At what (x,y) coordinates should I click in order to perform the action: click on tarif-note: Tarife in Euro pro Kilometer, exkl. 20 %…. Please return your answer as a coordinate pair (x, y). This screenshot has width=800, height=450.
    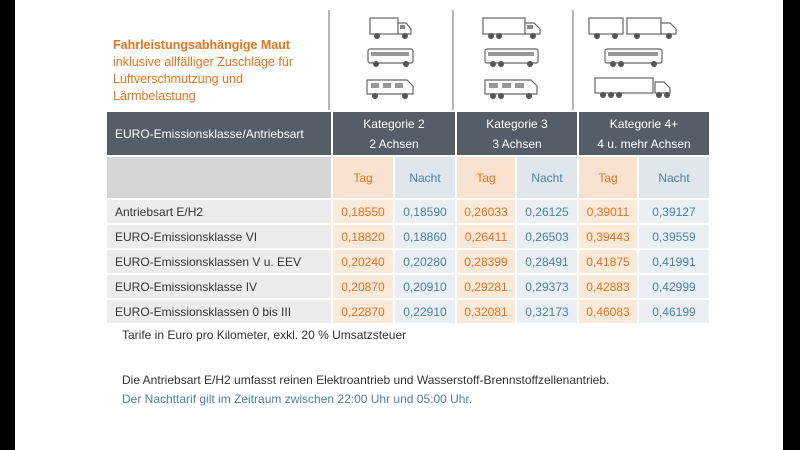
    Looking at the image, I should click on (264, 335).